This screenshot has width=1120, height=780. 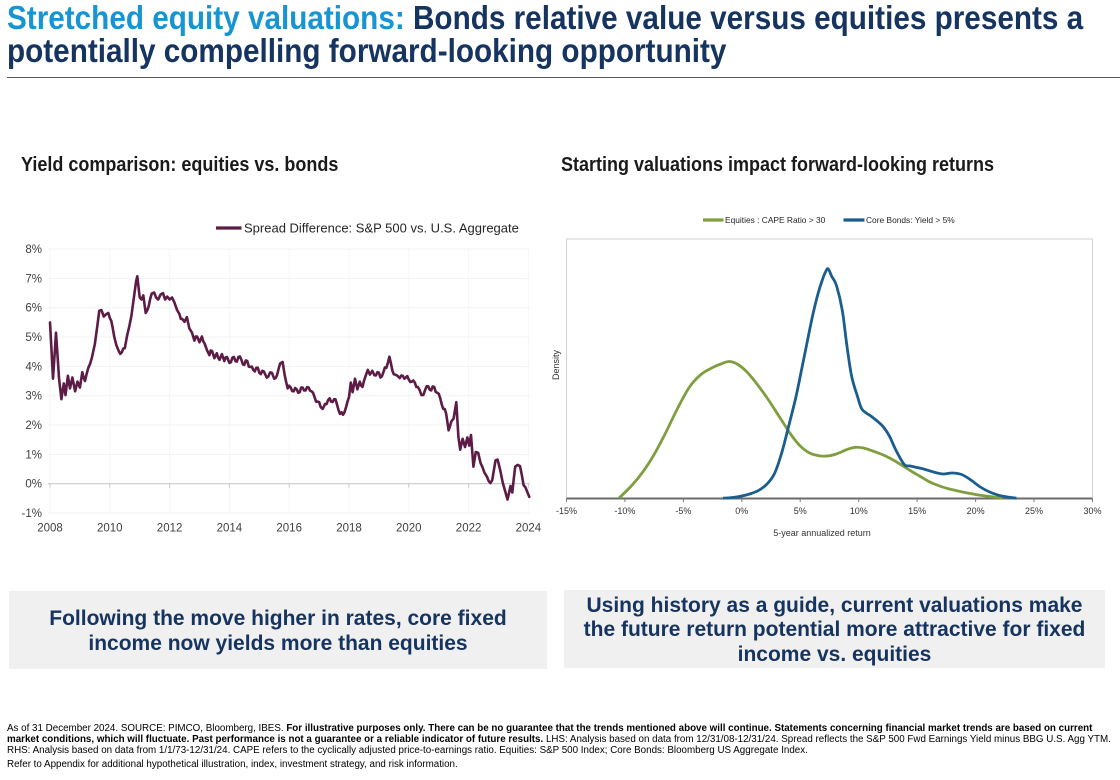 What do you see at coordinates (50, 529) in the screenshot?
I see `svg-text: 2008` at bounding box center [50, 529].